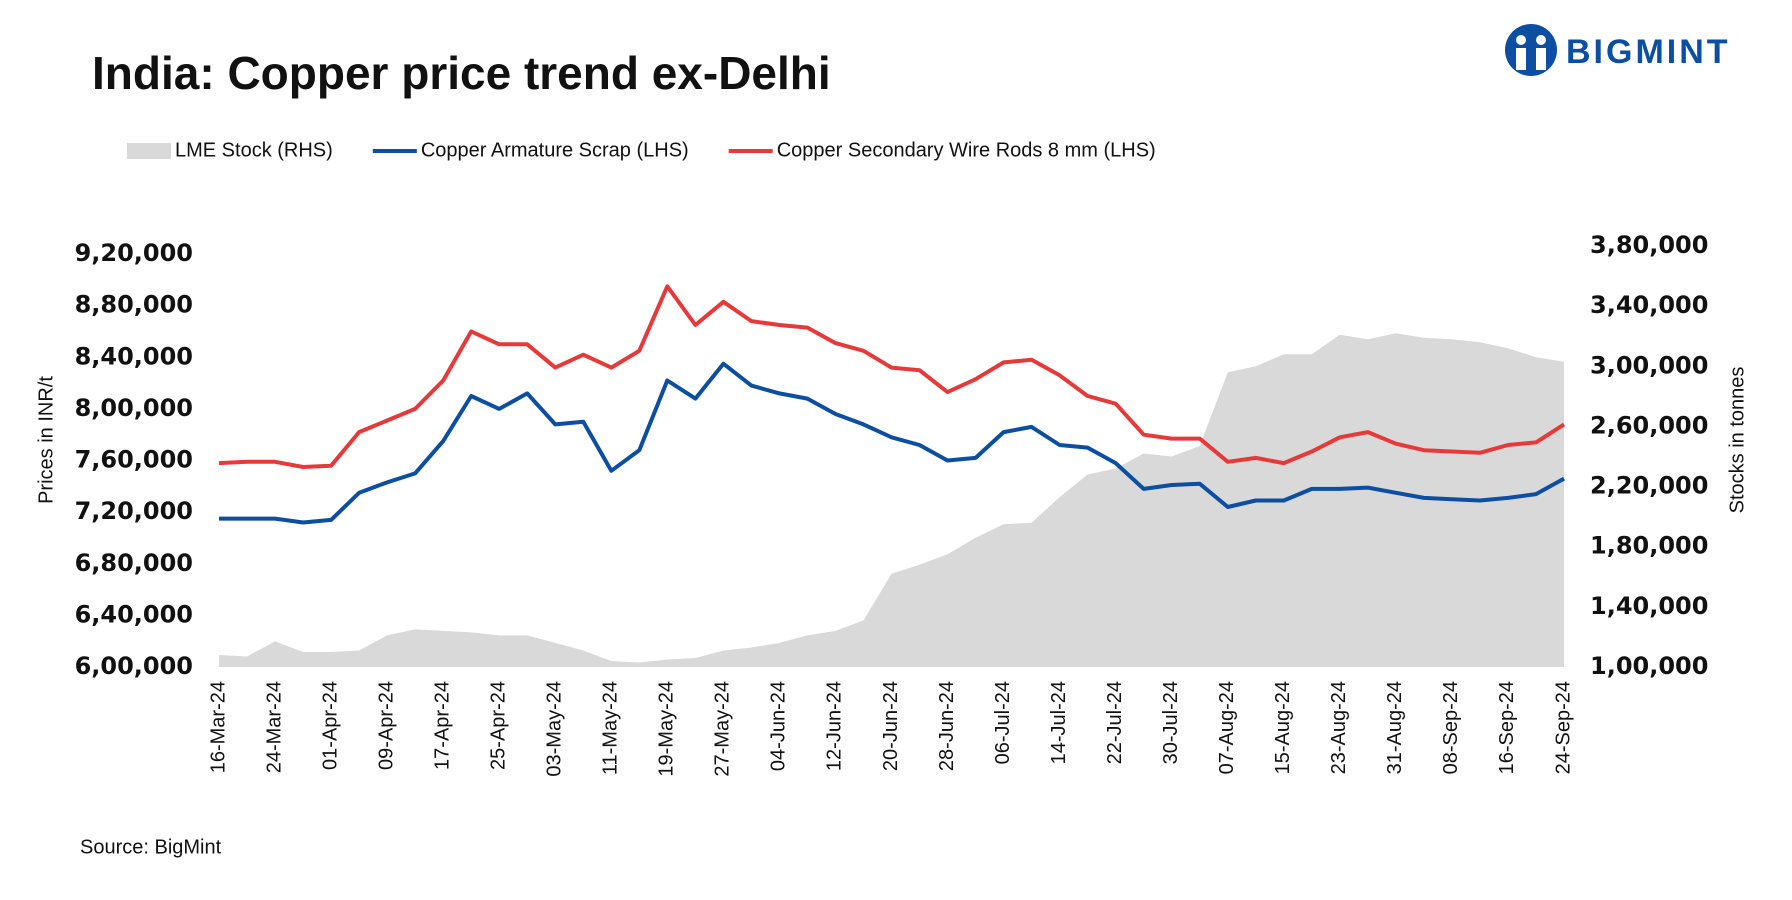 Image resolution: width=1792 pixels, height=900 pixels. I want to click on y-tick-label: 7,60,000, so click(134, 460).